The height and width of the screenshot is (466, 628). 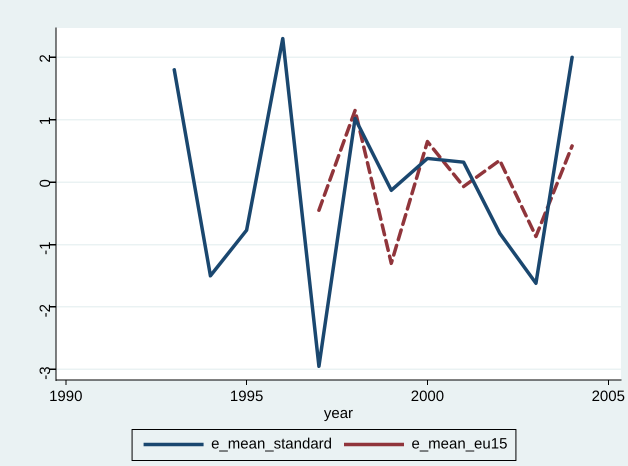 I want to click on x-tick-label: 1995, so click(x=247, y=397).